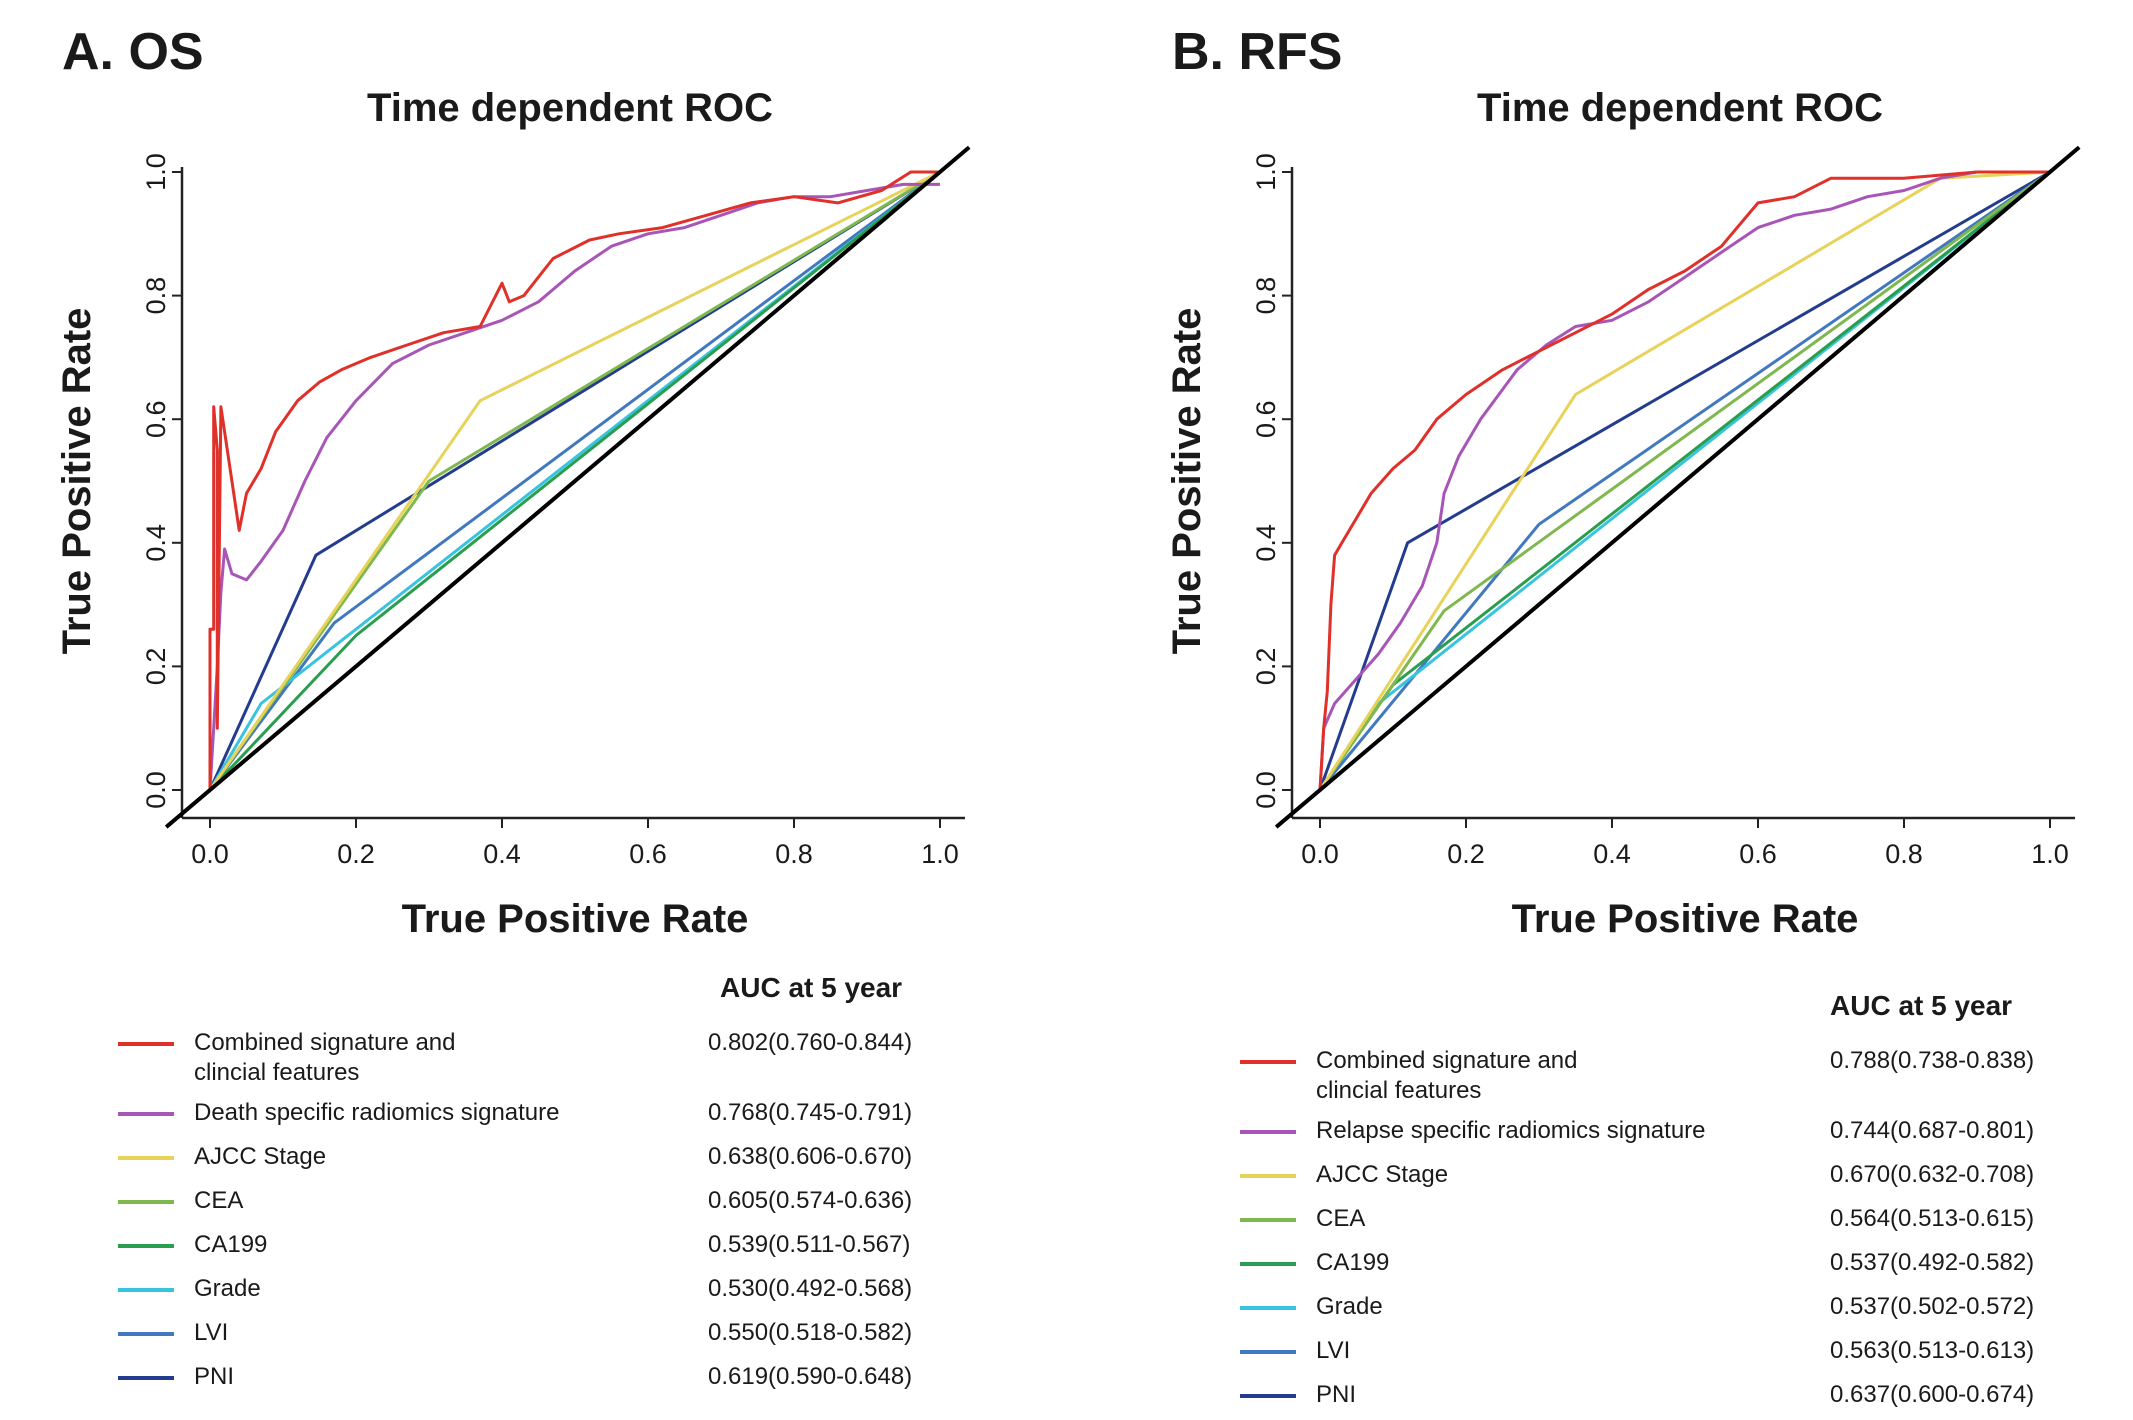 The width and height of the screenshot is (2133, 1420). Describe the element at coordinates (810, 1332) in the screenshot. I see `legend-auc-value: 0.550(0.518-0.582)` at that location.